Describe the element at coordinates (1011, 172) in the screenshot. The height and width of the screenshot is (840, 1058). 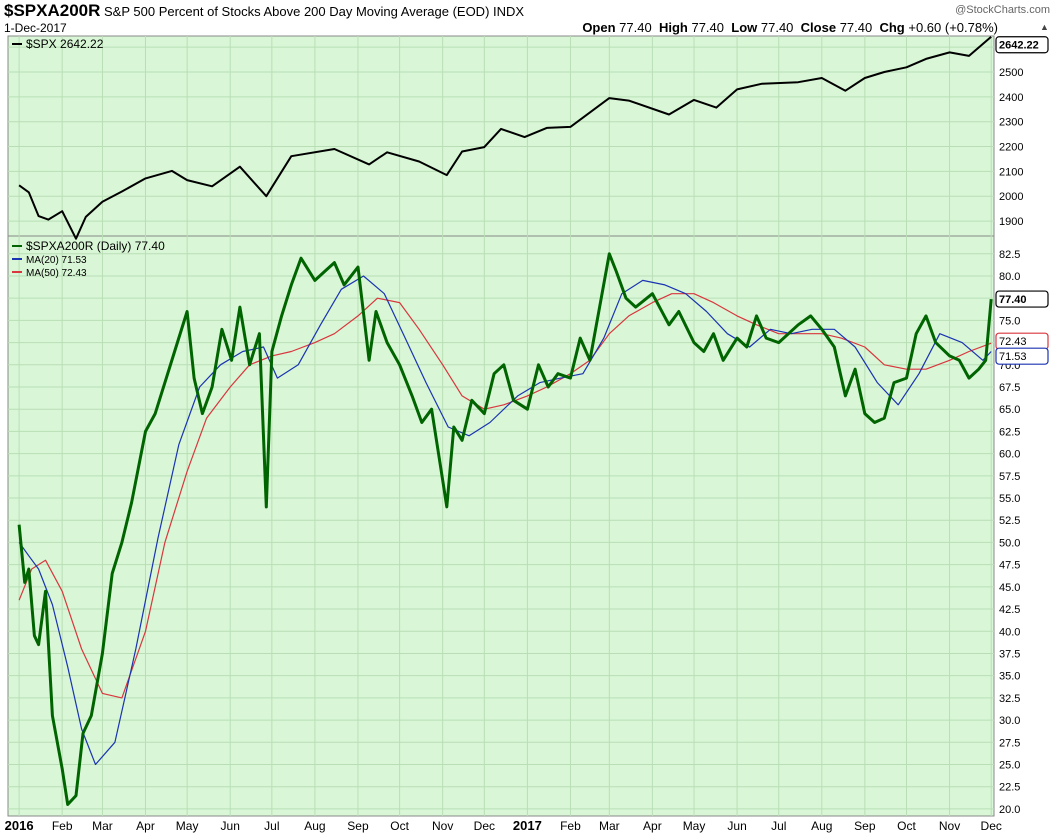
I see `spx-y-tick-label: 2100` at that location.